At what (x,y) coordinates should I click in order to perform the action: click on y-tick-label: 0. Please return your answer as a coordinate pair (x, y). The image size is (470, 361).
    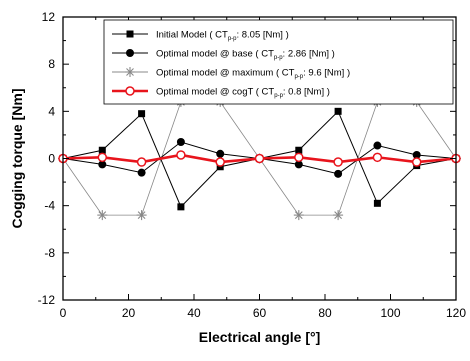
    Looking at the image, I should click on (51, 159).